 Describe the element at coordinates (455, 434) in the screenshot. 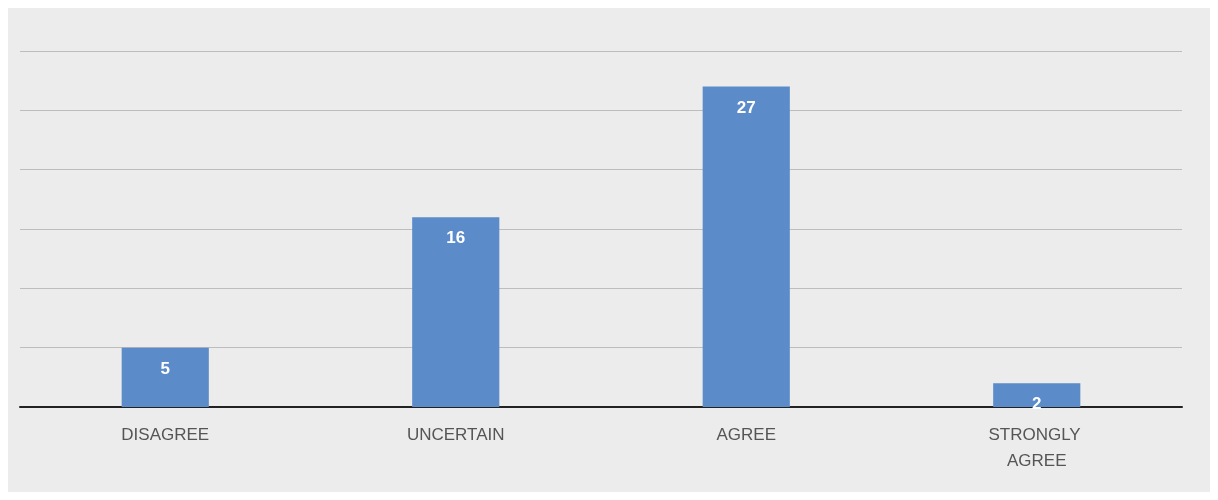

I see `x-tick-label: UNCERTAIN` at that location.